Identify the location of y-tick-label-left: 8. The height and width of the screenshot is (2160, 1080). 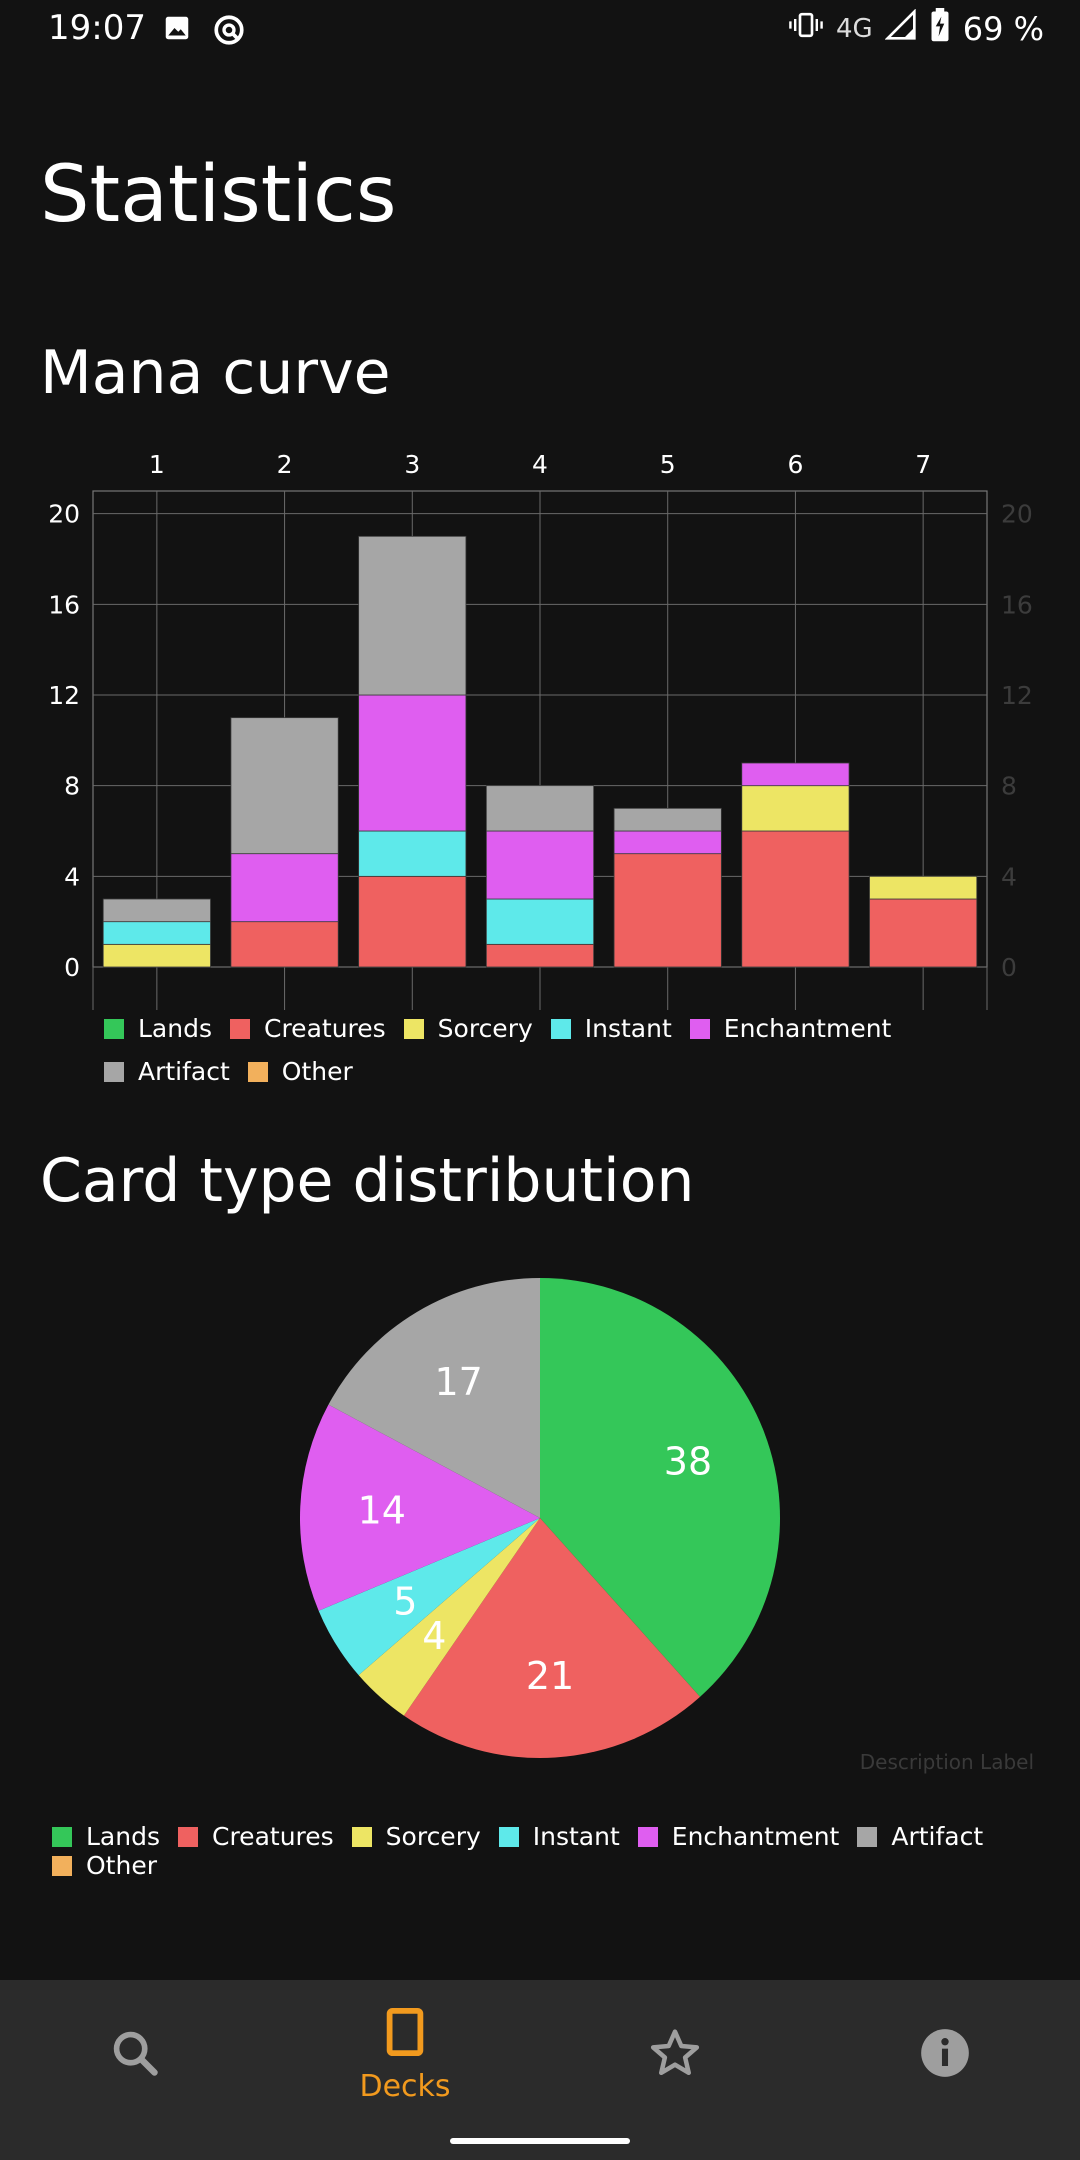
(72, 786).